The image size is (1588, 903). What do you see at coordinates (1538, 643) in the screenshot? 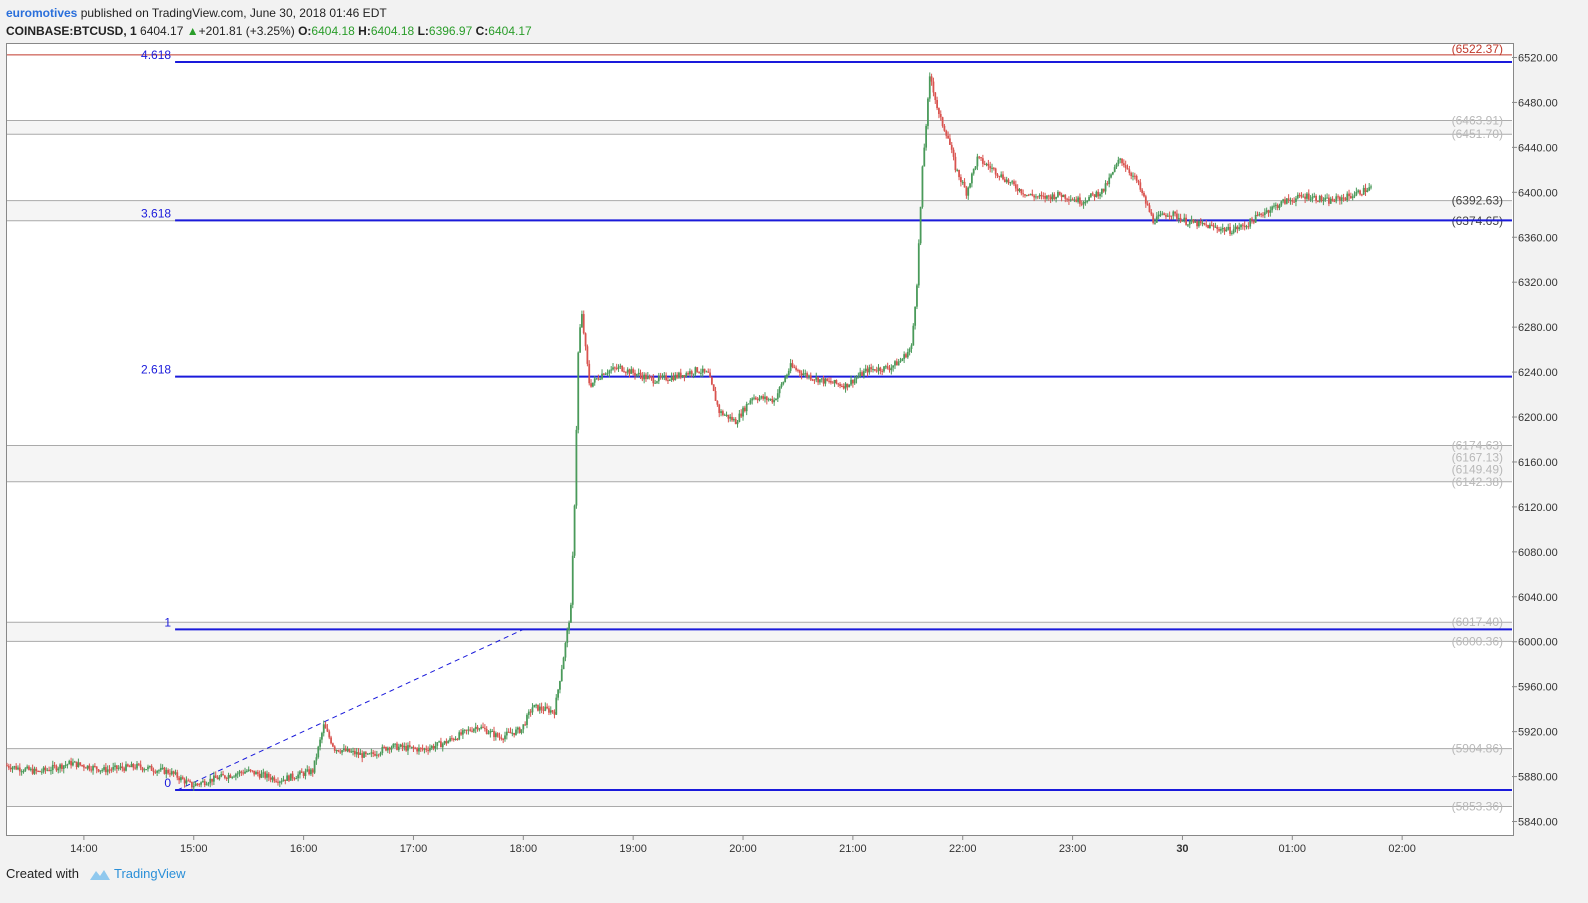
I see `price-axis-label: 6000.00` at bounding box center [1538, 643].